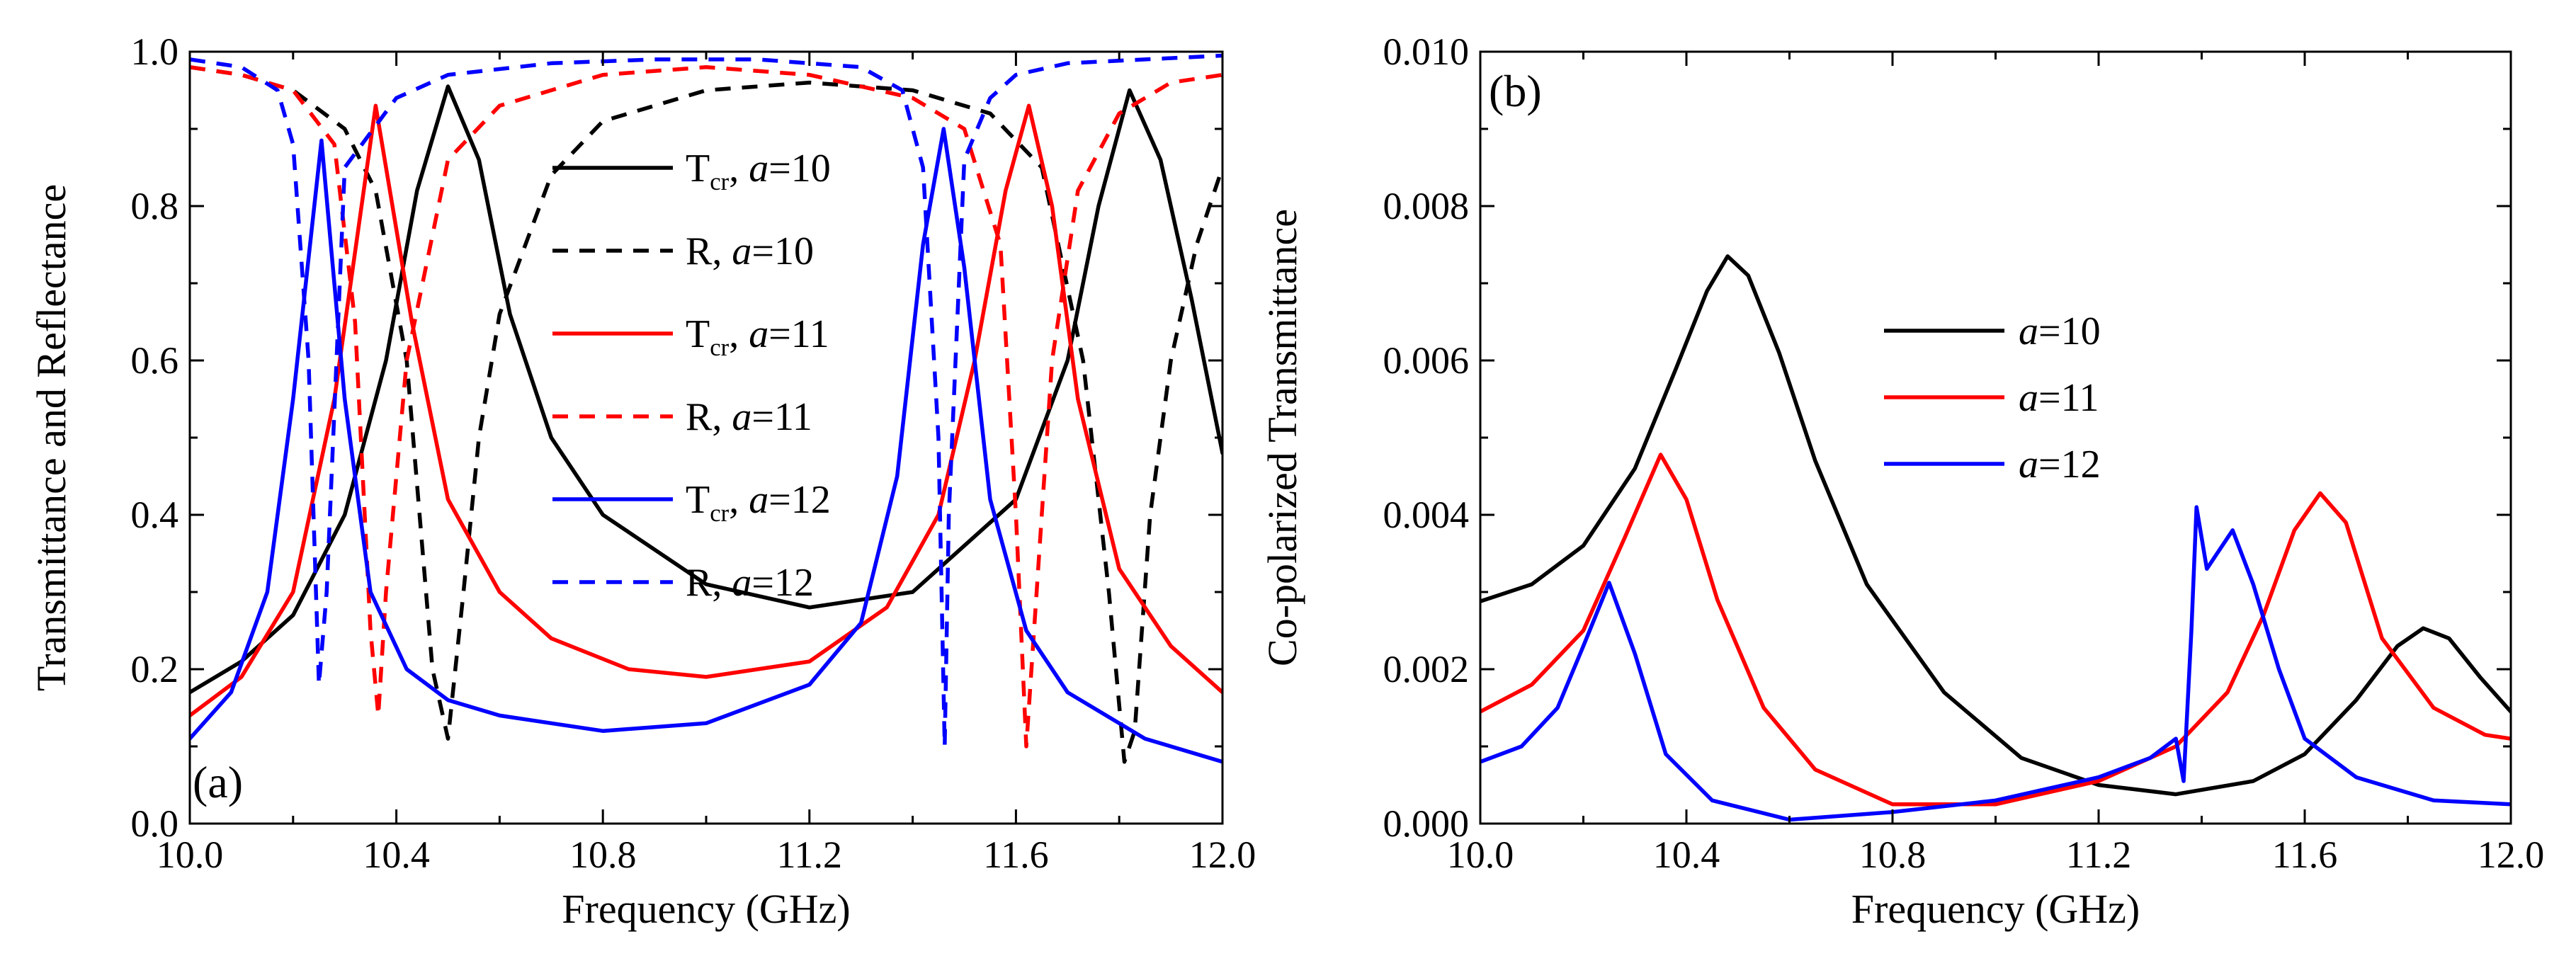 Image resolution: width=2576 pixels, height=973 pixels. I want to click on y-tick-label: 0.000, so click(1426, 823).